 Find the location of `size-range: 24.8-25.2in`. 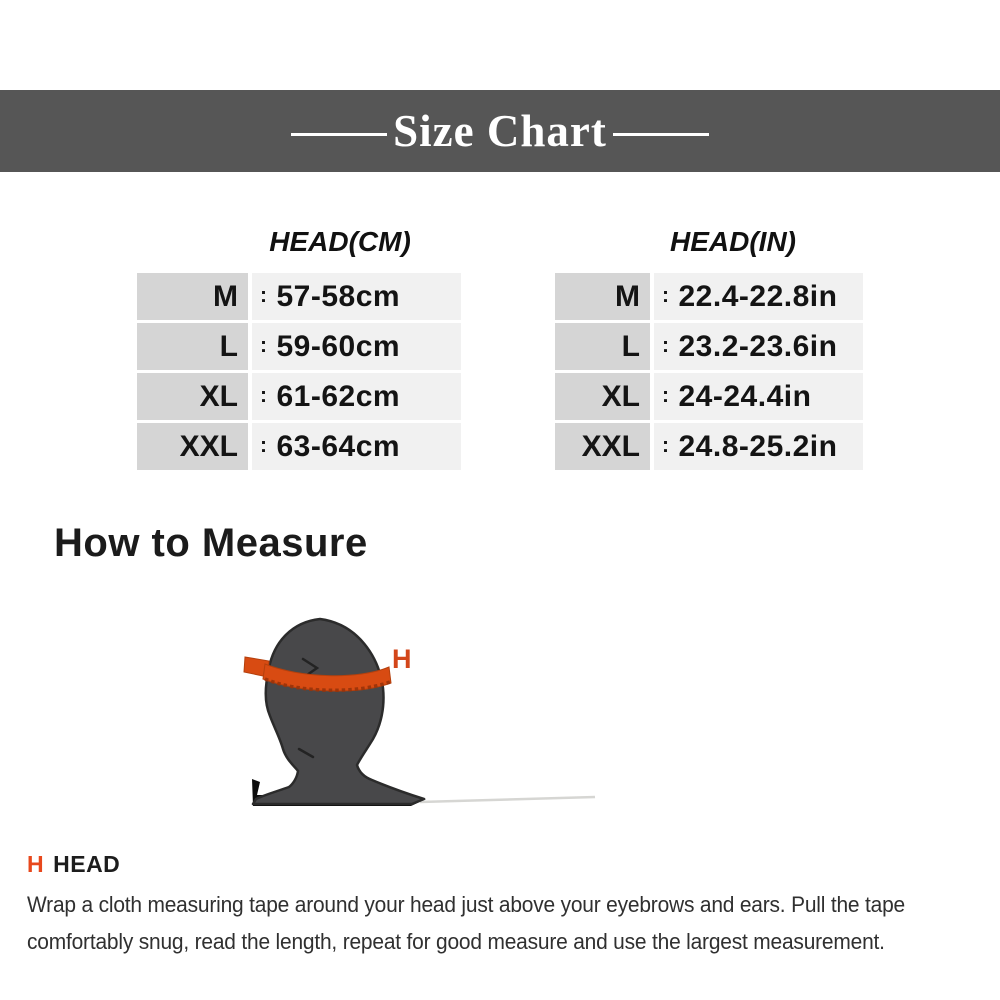

size-range: 24.8-25.2in is located at coordinates (758, 446).